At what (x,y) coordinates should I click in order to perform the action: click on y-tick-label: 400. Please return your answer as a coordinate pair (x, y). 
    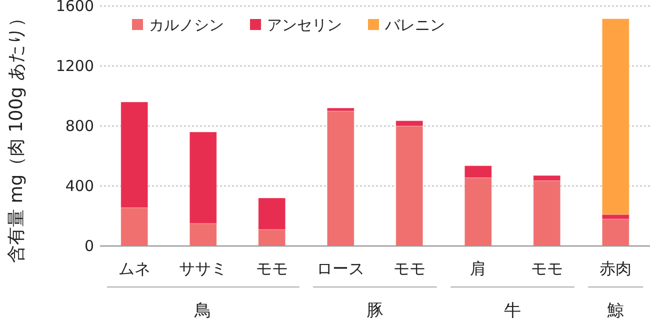
    Looking at the image, I should click on (79, 186).